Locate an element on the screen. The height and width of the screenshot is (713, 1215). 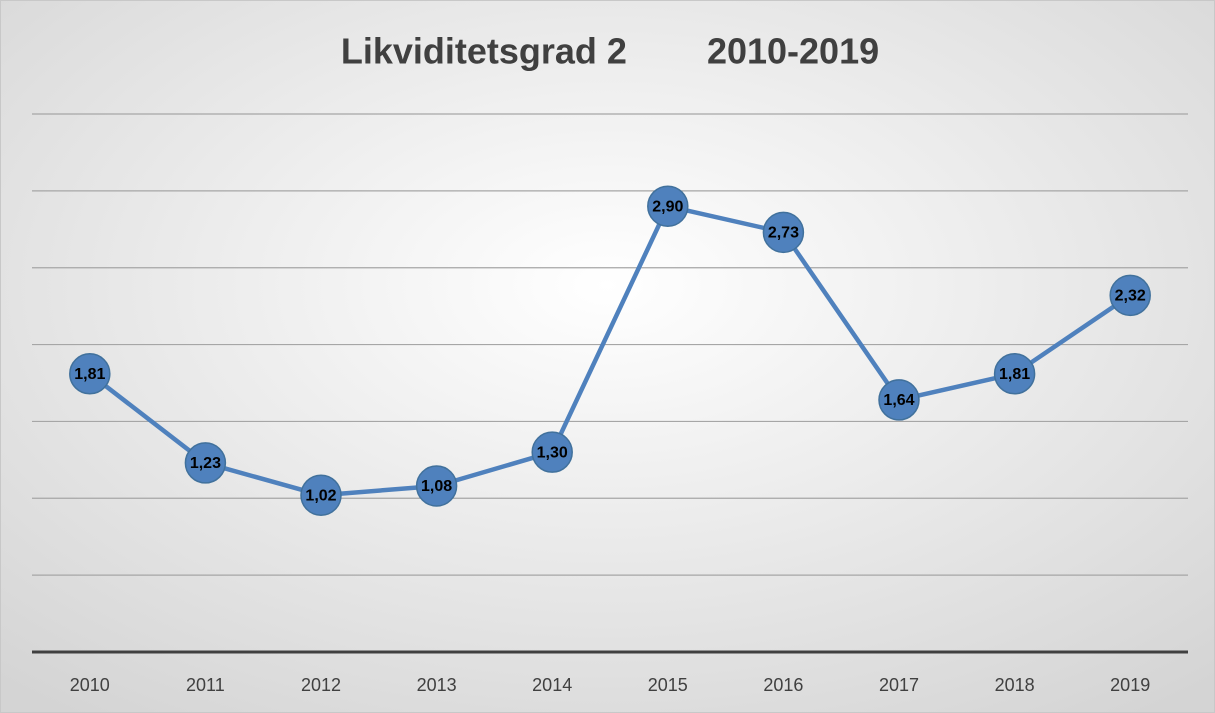
x-tick-label: 2016 is located at coordinates (783, 685).